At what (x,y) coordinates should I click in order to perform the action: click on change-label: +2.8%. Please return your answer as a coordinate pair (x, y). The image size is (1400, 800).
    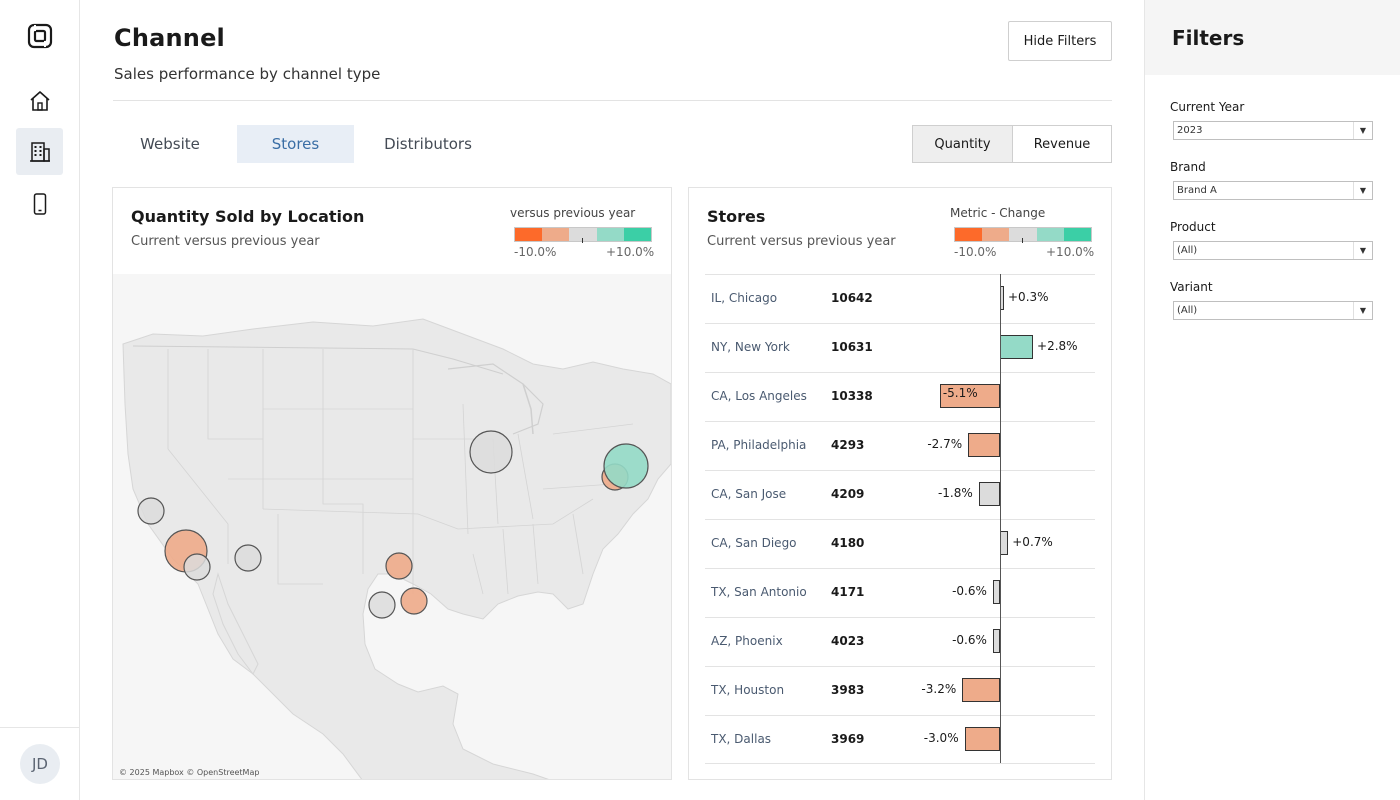
    Looking at the image, I should click on (1057, 346).